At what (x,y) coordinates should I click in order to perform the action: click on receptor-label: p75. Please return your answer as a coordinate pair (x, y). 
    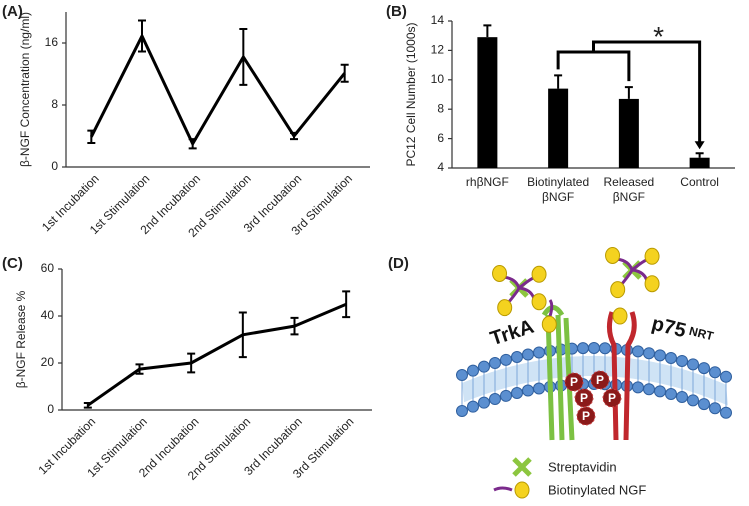
    Looking at the image, I should click on (668, 328).